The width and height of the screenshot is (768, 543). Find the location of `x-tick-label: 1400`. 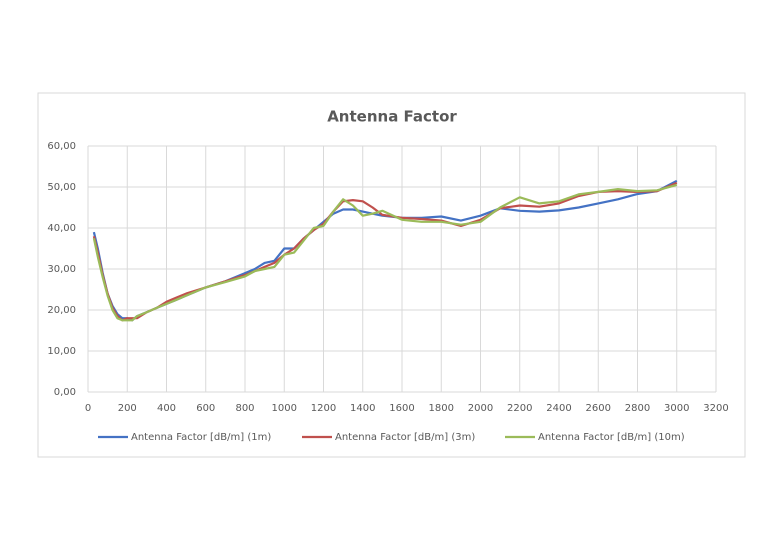

x-tick-label: 1400 is located at coordinates (362, 408).